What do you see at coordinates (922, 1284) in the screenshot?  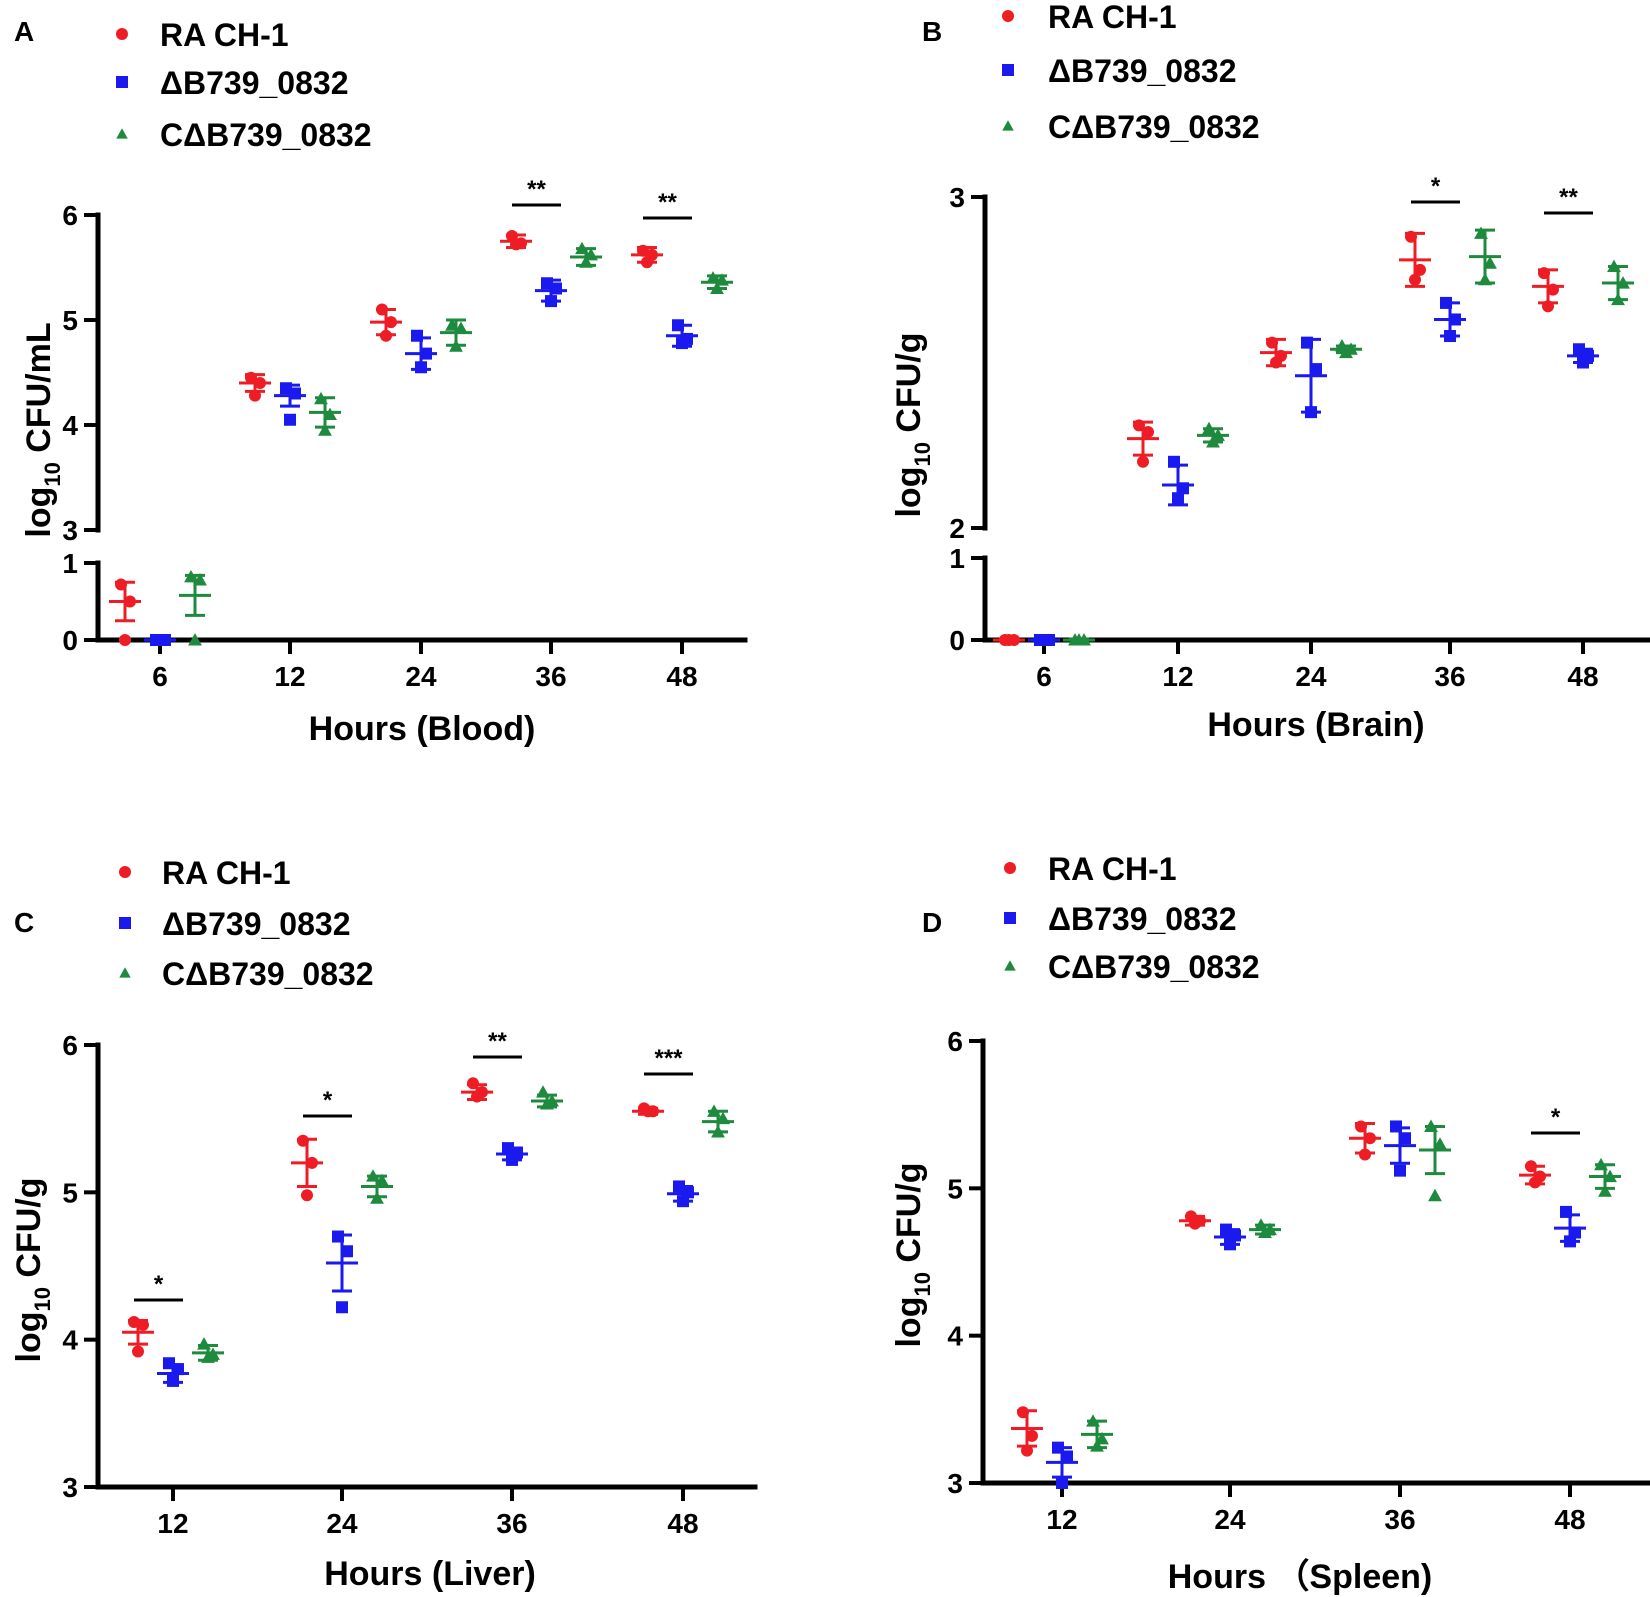 I see `y-axis-title-subscript: 10` at bounding box center [922, 1284].